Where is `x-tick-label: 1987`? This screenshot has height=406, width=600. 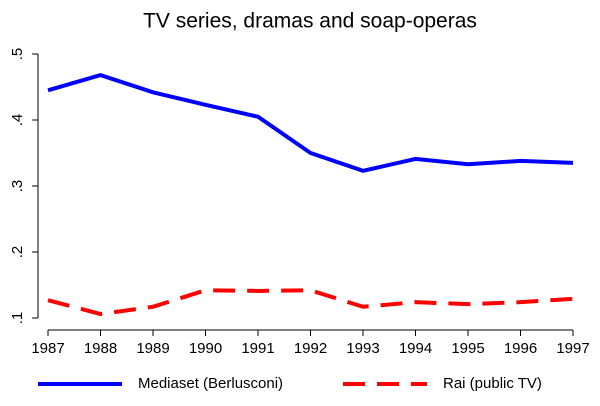
x-tick-label: 1987 is located at coordinates (47, 348).